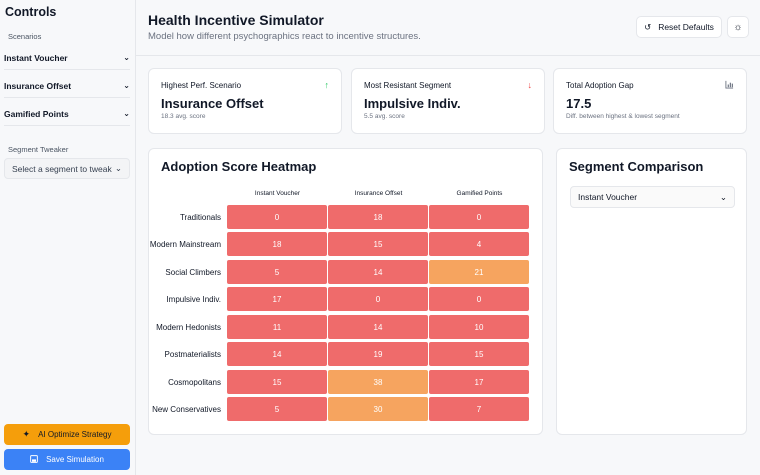 This screenshot has height=475, width=760. What do you see at coordinates (600, 85) in the screenshot?
I see `stat-label: Total Adoption Gap` at bounding box center [600, 85].